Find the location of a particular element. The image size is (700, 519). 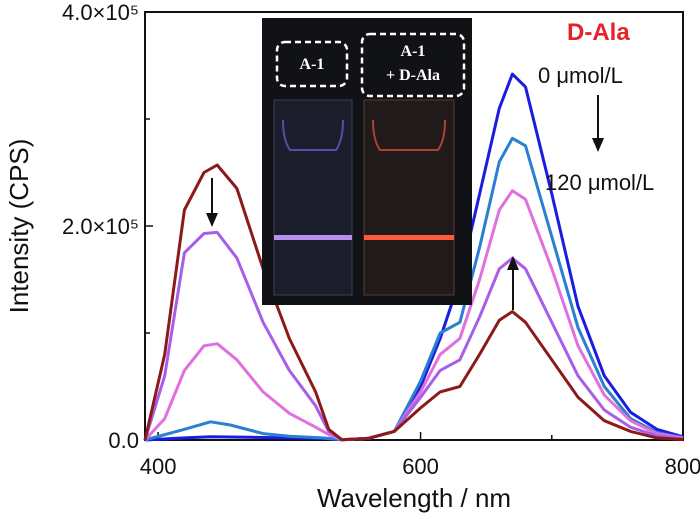

vial-left-line is located at coordinates (313, 237).